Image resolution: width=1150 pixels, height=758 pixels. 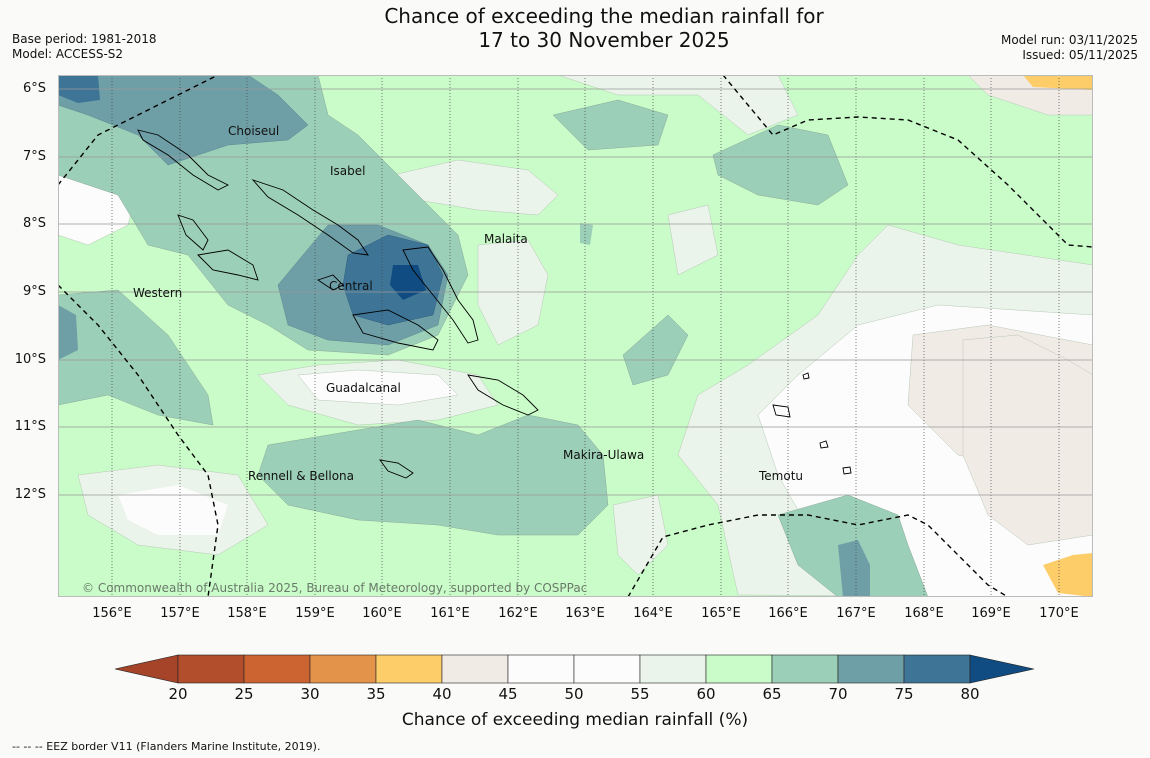 I want to click on contour-40-ne, so click(x=1058, y=82).